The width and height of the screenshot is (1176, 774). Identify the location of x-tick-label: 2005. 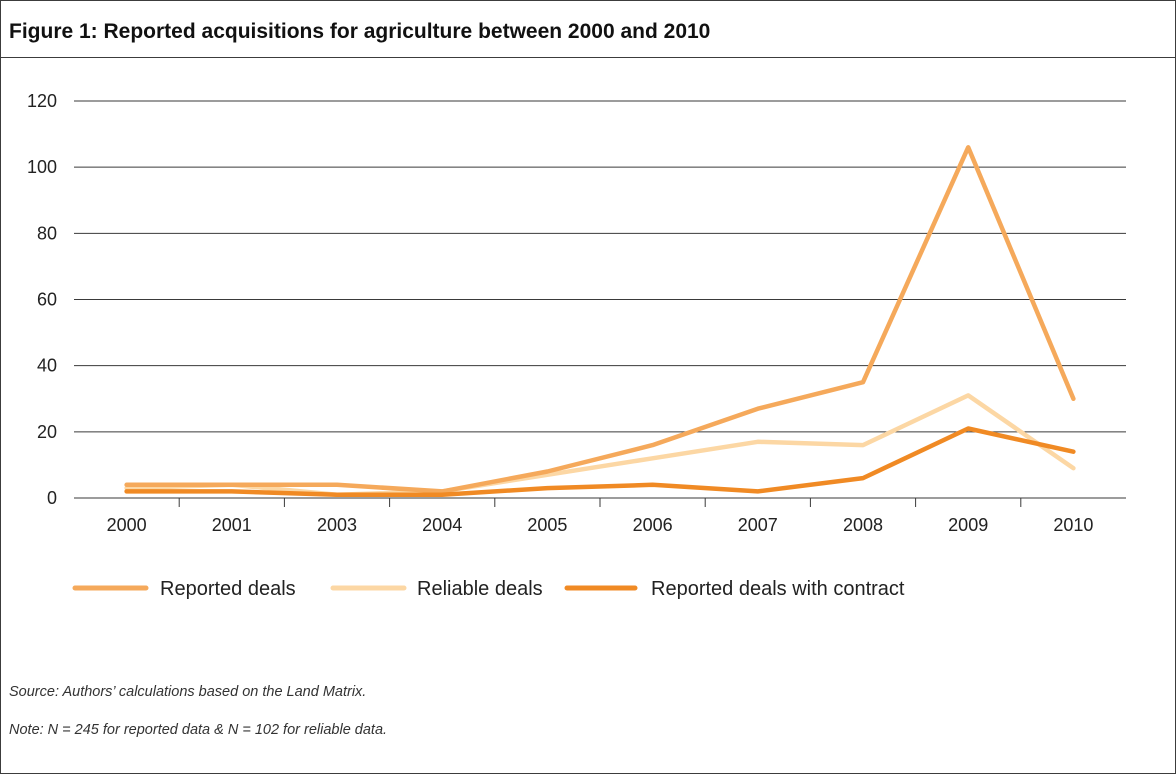
(547, 525).